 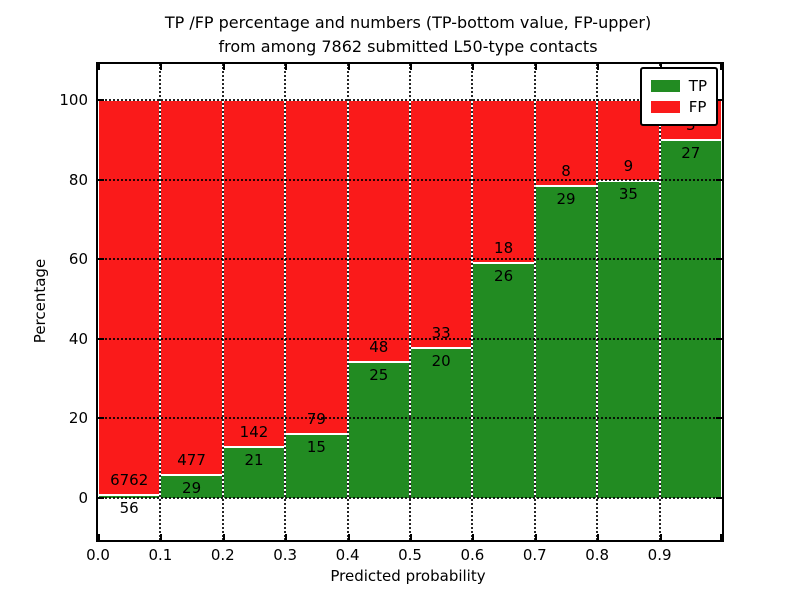 I want to click on x-tick-label: 0.0, so click(x=98, y=555).